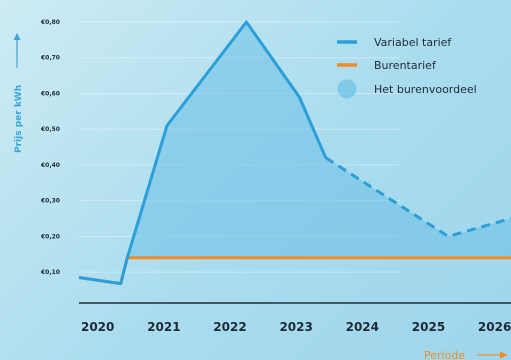  Describe the element at coordinates (50, 165) in the screenshot. I see `y-tick-label: €0,40` at that location.